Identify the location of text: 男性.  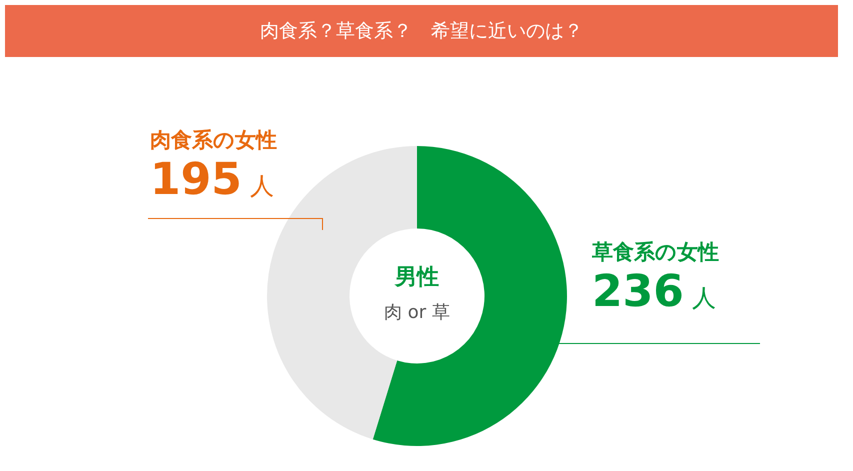
(417, 278).